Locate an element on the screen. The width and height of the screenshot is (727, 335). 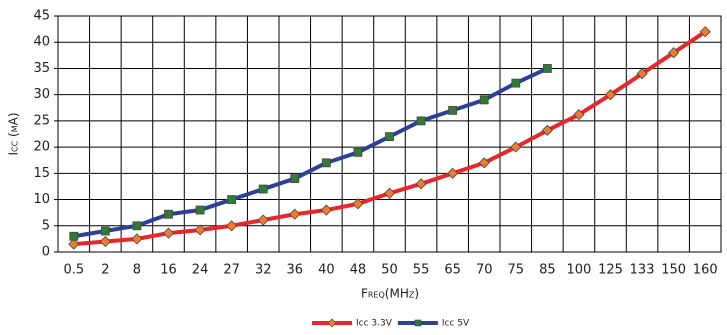
x-tick-label: 27 is located at coordinates (231, 270).